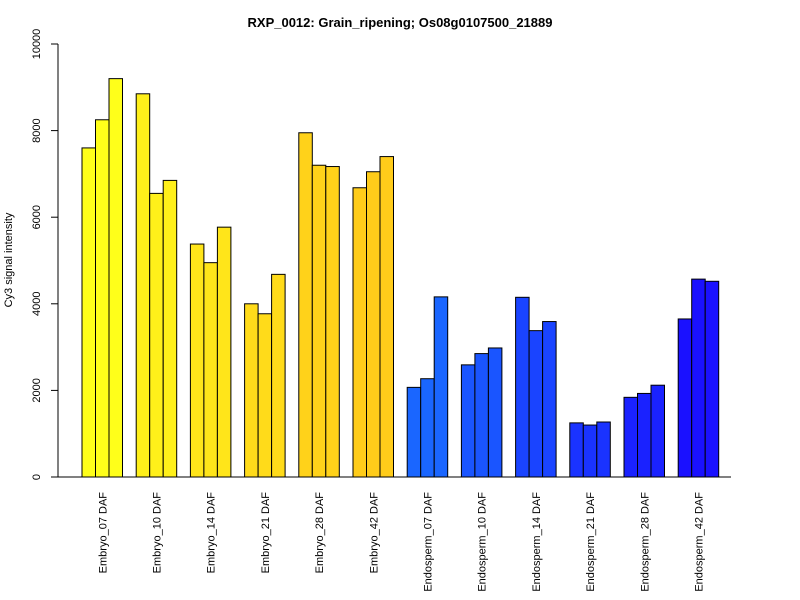 The height and width of the screenshot is (600, 800). What do you see at coordinates (645, 542) in the screenshot?
I see `x-tick-label: Endosperm_28 DAF` at bounding box center [645, 542].